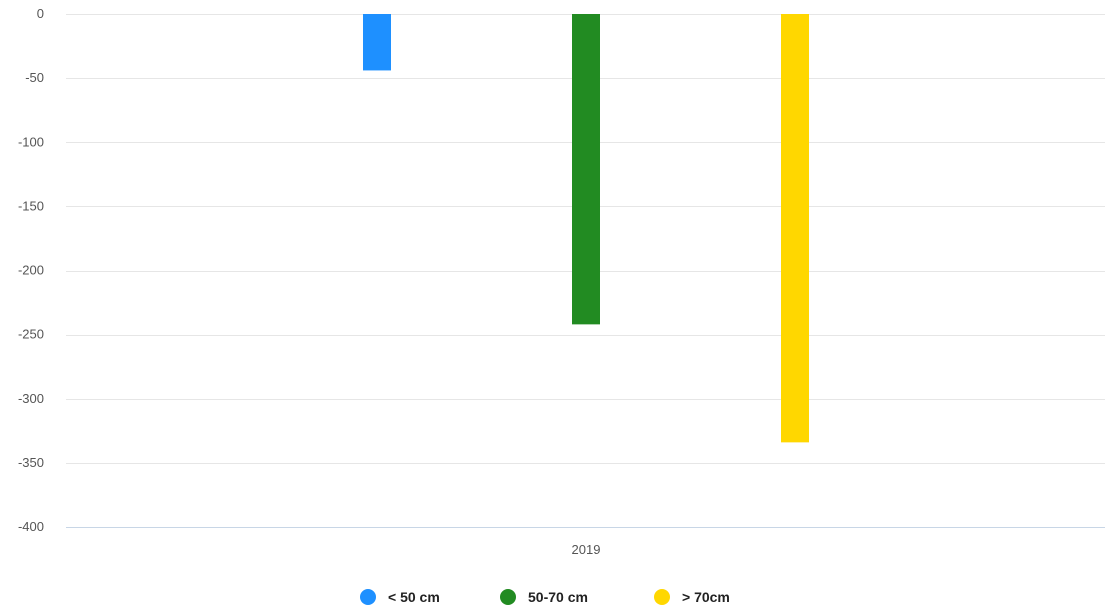 The image size is (1107, 610). I want to click on y-tick-label: -350, so click(31, 462).